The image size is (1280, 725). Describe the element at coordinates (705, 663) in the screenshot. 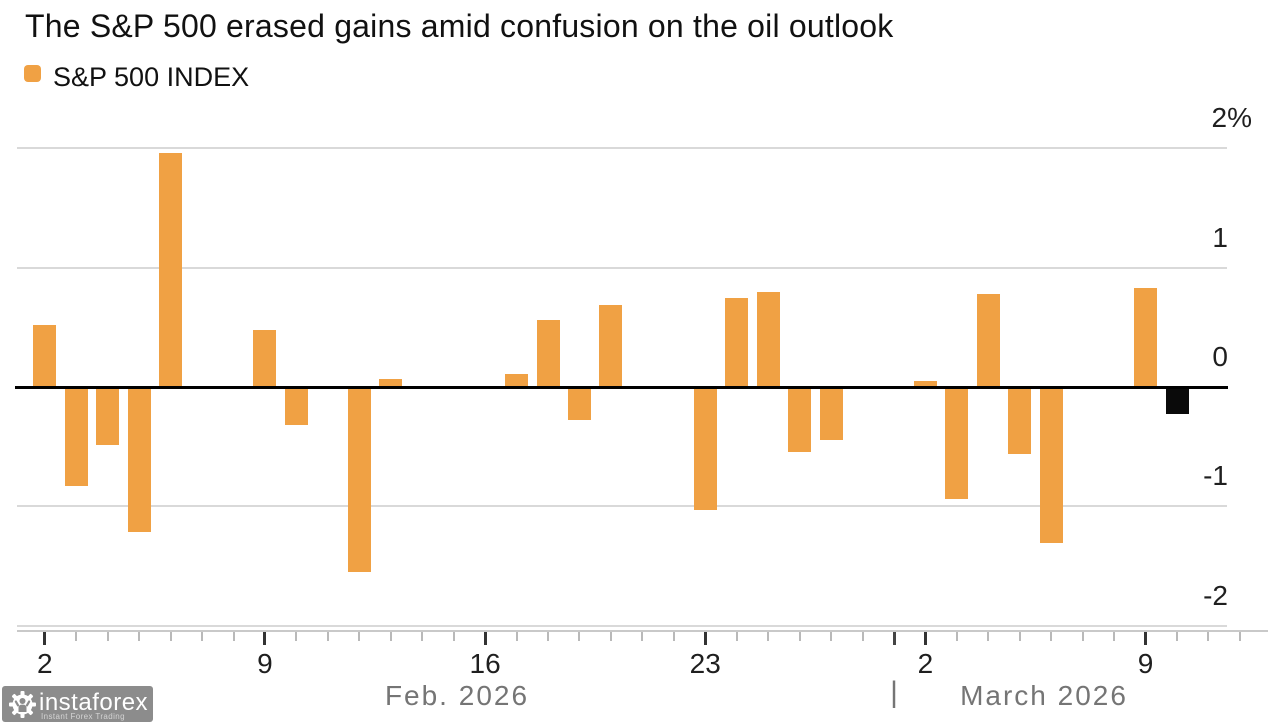

I see `x-tick-label: 23` at that location.